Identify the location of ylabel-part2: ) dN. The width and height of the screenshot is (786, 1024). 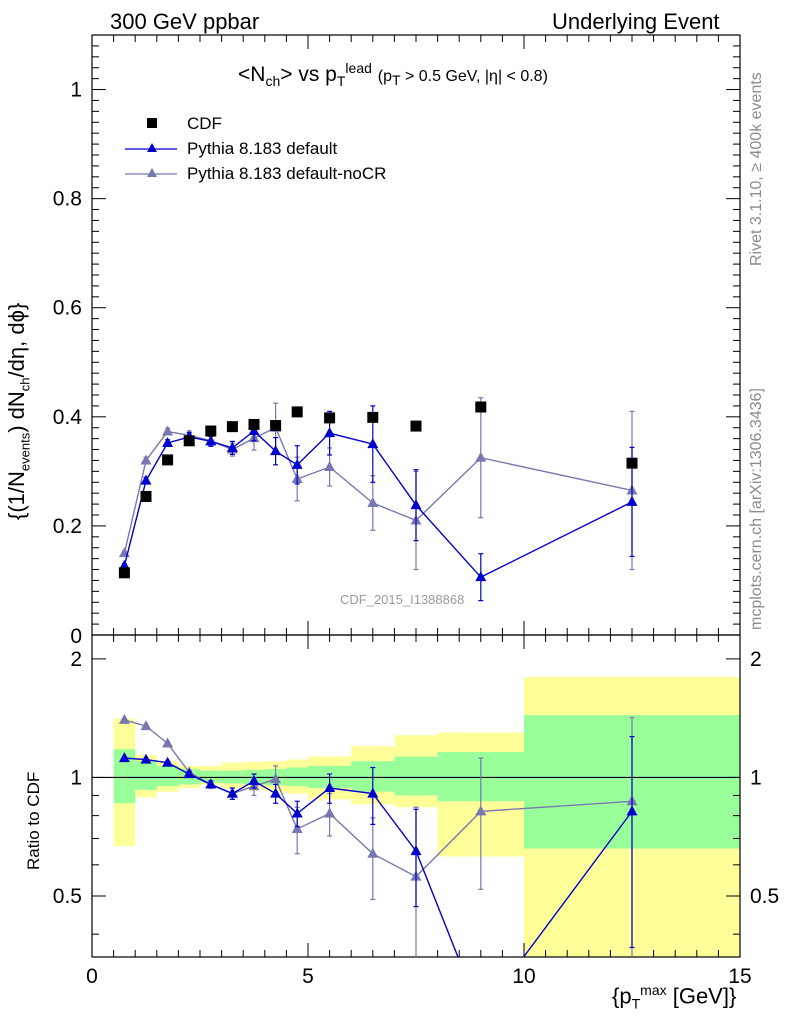
(16, 412).